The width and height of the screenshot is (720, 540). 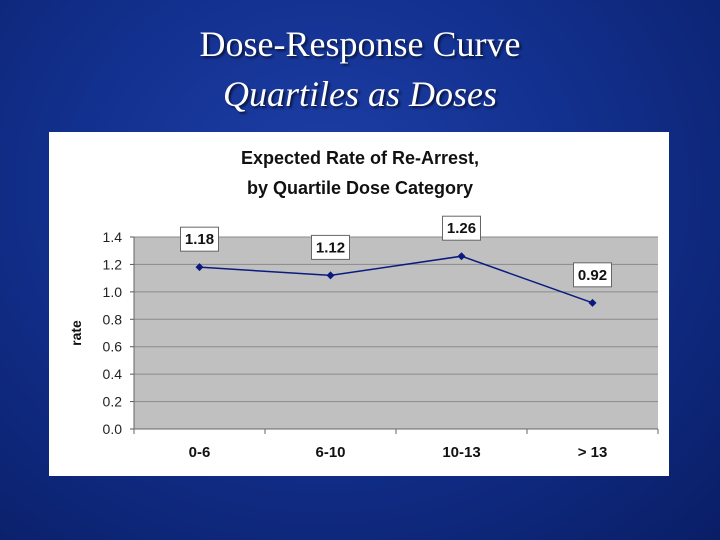 I want to click on y-tick-label: 0.0, so click(x=113, y=429).